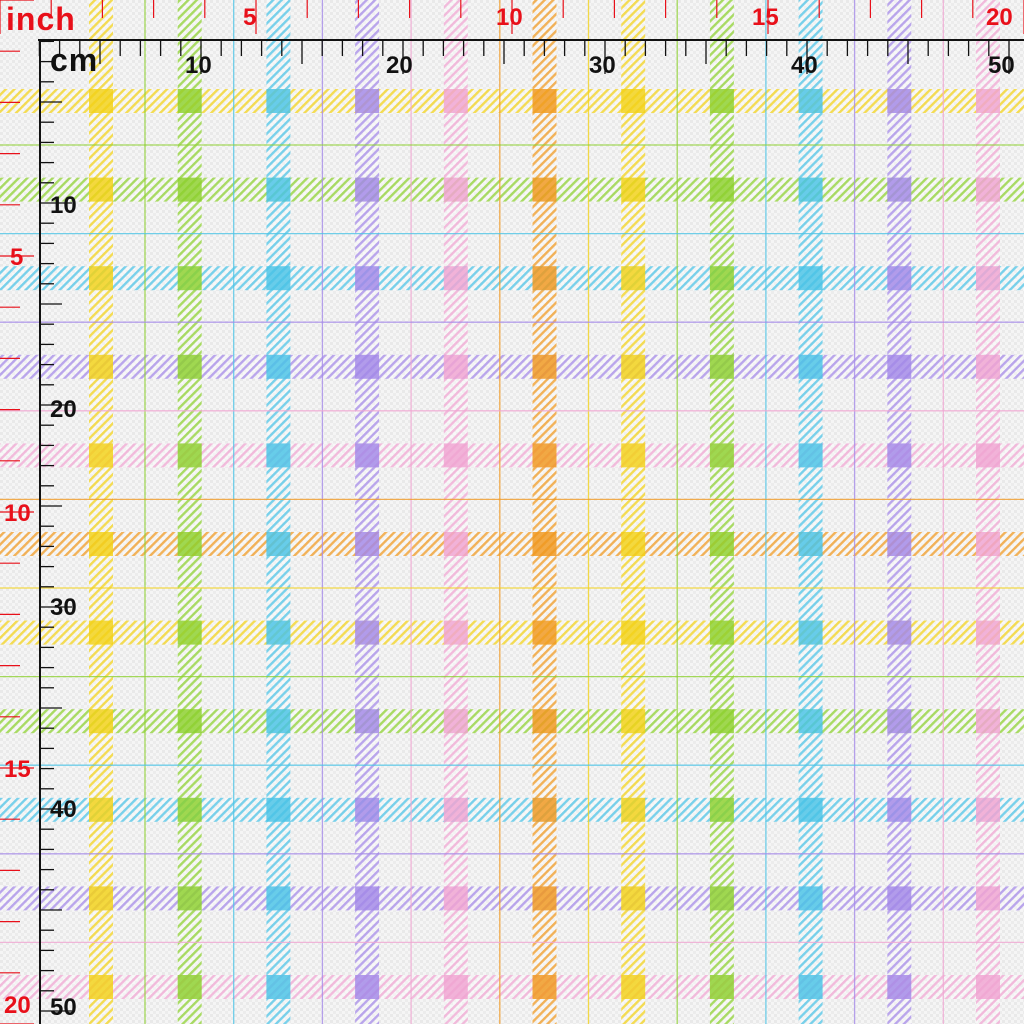  I want to click on cm-top-label: 10, so click(198, 65).